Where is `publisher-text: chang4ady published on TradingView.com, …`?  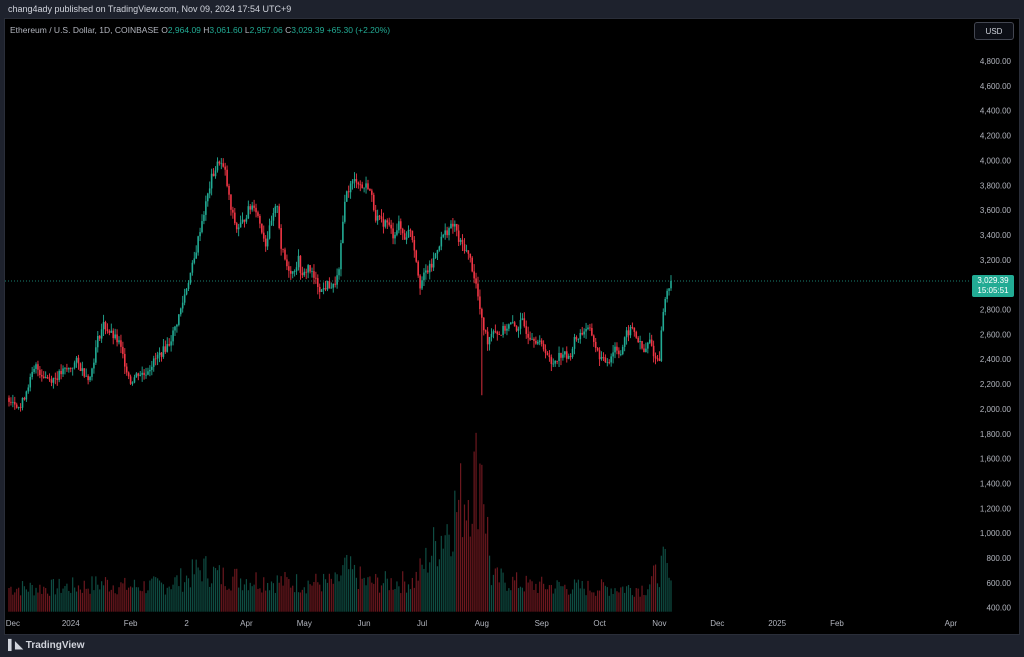
publisher-text: chang4ady published on TradingView.com, … is located at coordinates (150, 9).